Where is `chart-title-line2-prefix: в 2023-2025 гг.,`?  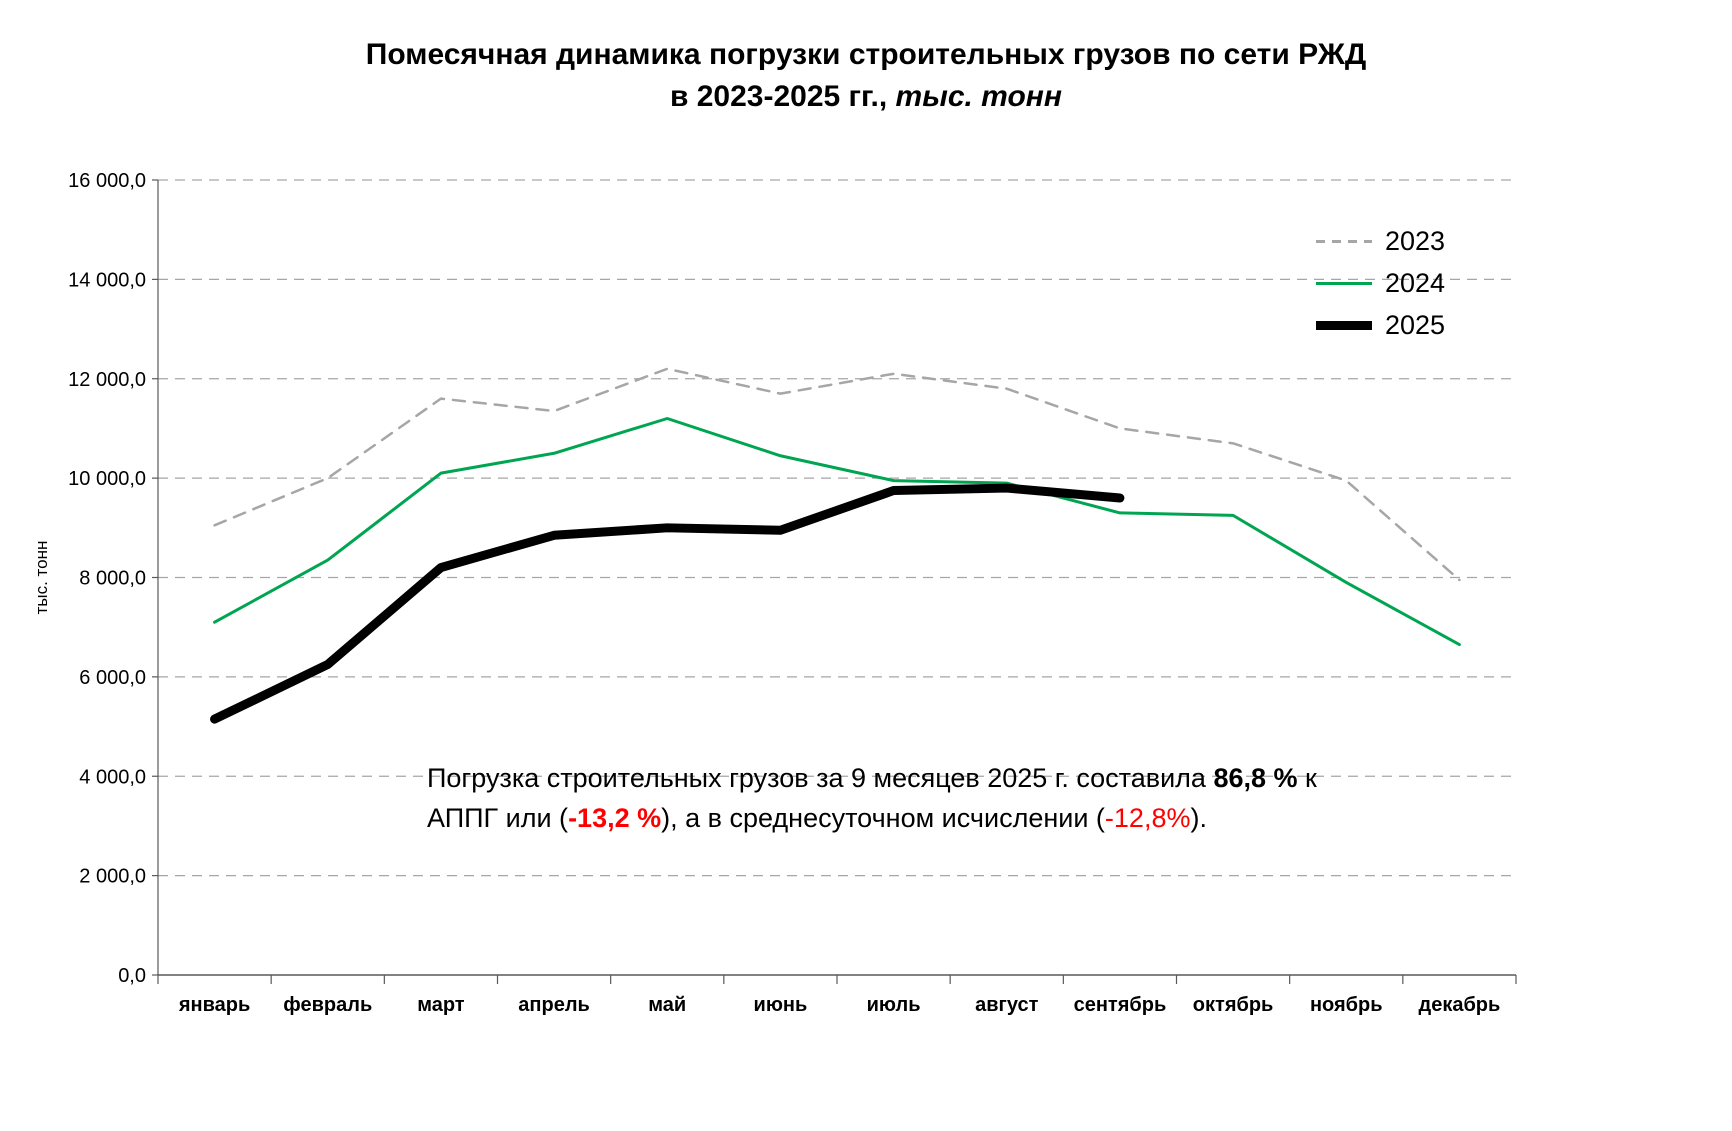 chart-title-line2-prefix: в 2023-2025 гг., is located at coordinates (782, 96).